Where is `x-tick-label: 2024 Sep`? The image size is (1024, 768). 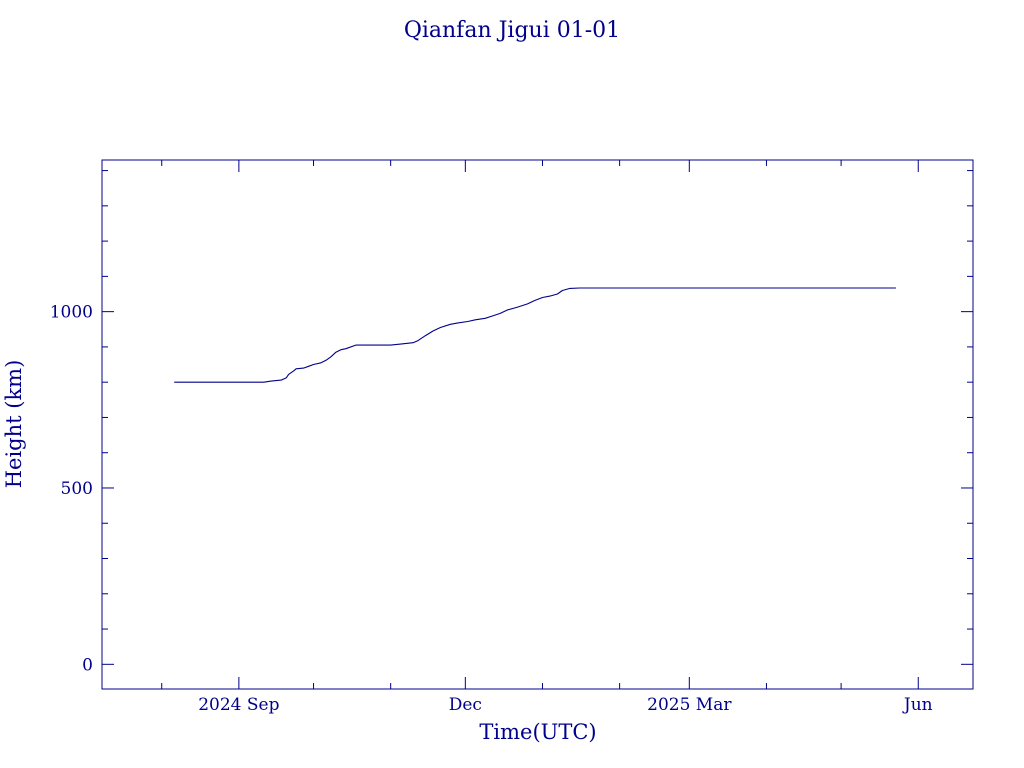
x-tick-label: 2024 Sep is located at coordinates (238, 705).